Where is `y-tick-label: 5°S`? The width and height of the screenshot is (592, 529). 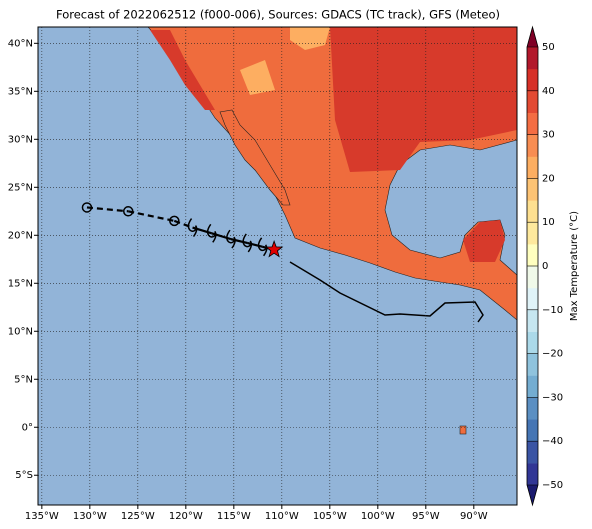 y-tick-label: 5°S is located at coordinates (24, 475).